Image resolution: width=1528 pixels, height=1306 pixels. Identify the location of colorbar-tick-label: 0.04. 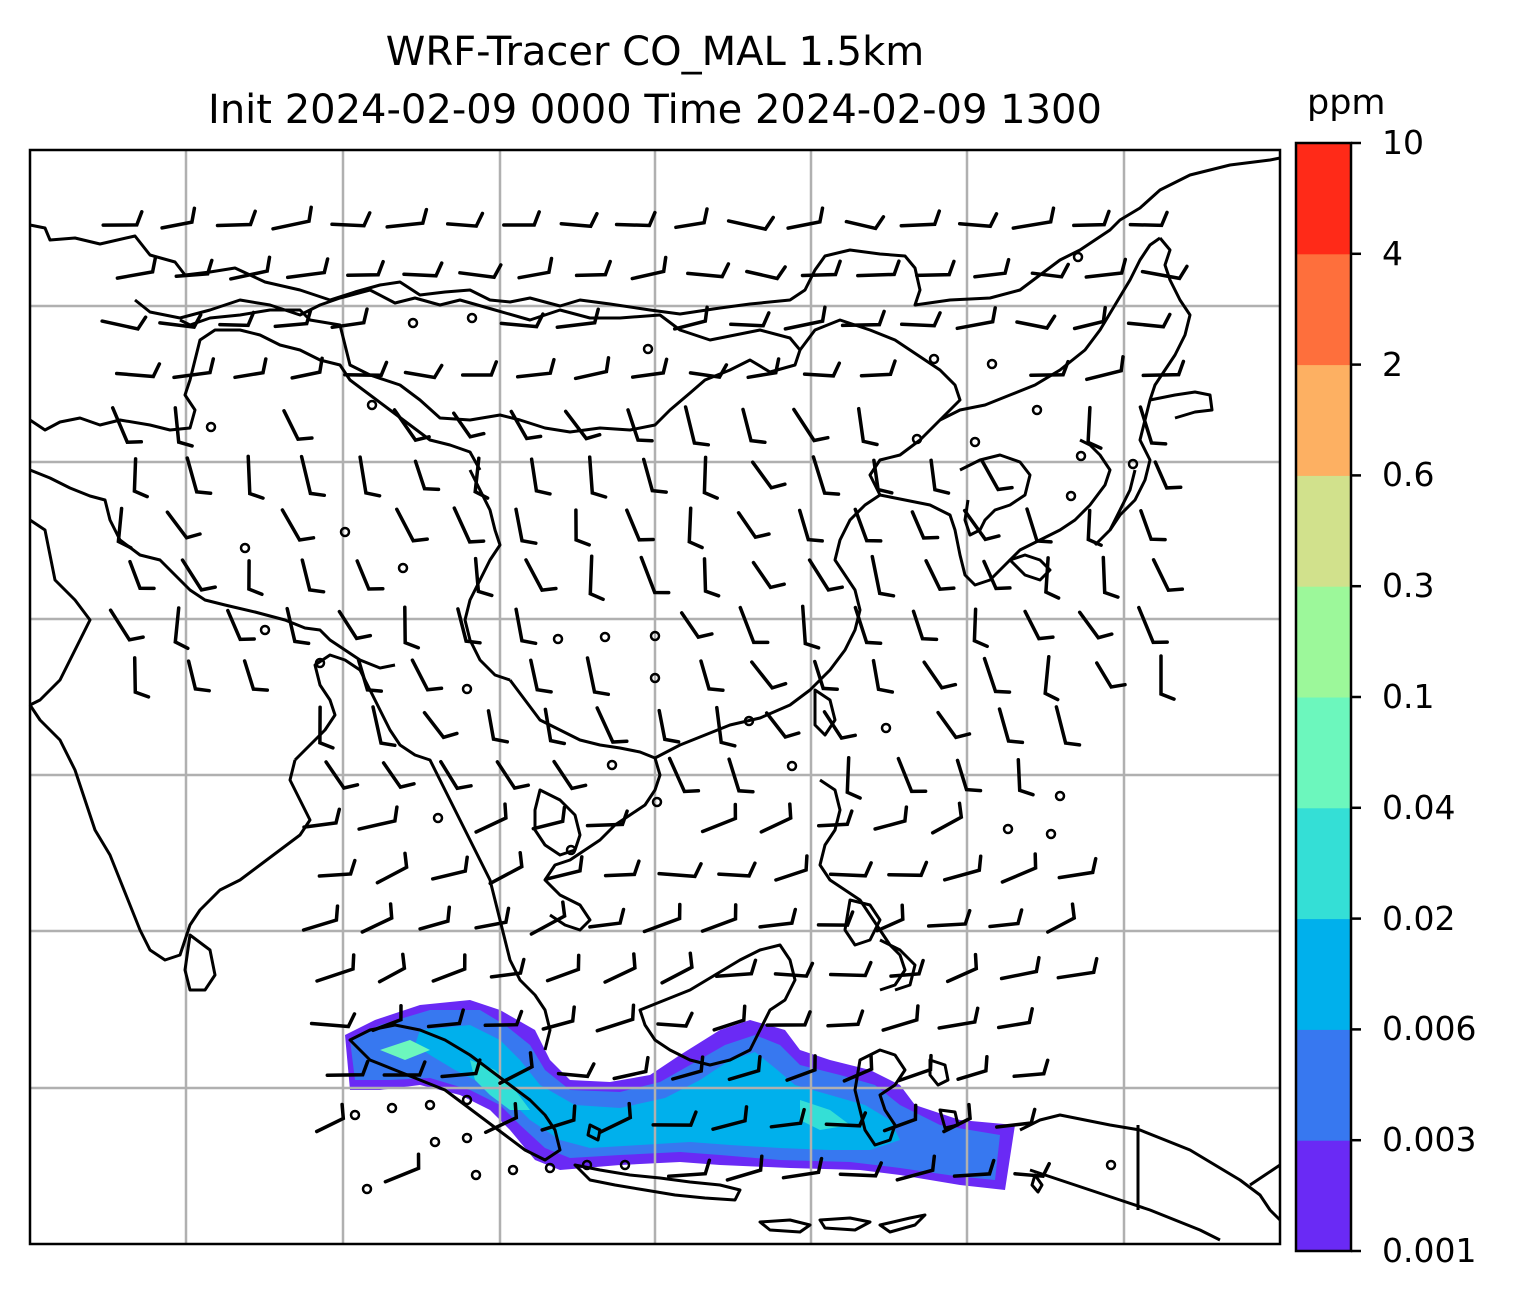
(1419, 807).